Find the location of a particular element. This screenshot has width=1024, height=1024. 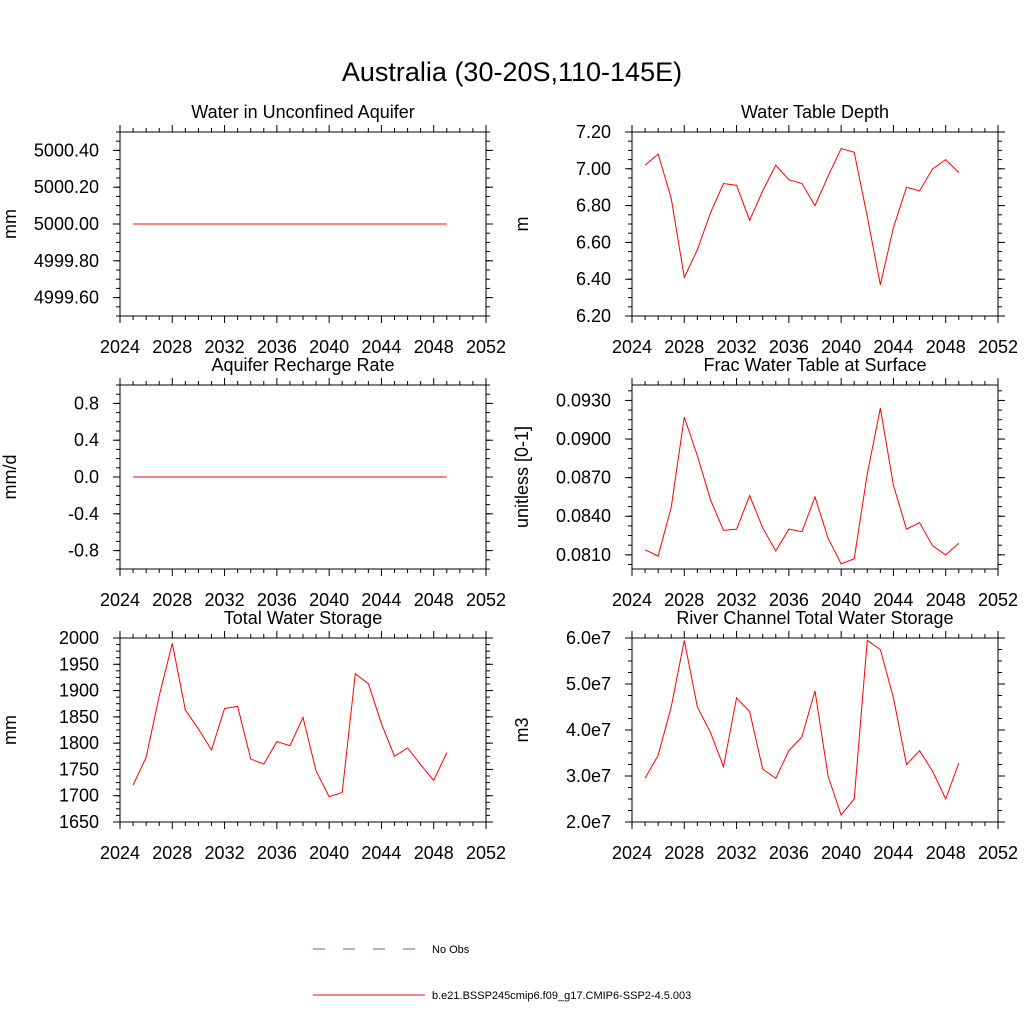

y-tick-label: 0.0840 is located at coordinates (583, 516).